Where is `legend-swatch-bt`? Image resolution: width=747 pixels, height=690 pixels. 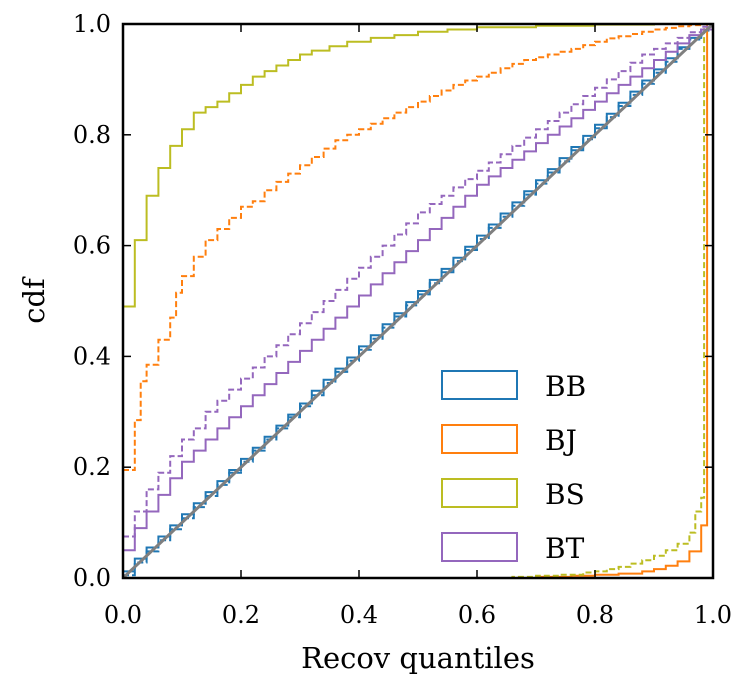
legend-swatch-bt is located at coordinates (479, 547).